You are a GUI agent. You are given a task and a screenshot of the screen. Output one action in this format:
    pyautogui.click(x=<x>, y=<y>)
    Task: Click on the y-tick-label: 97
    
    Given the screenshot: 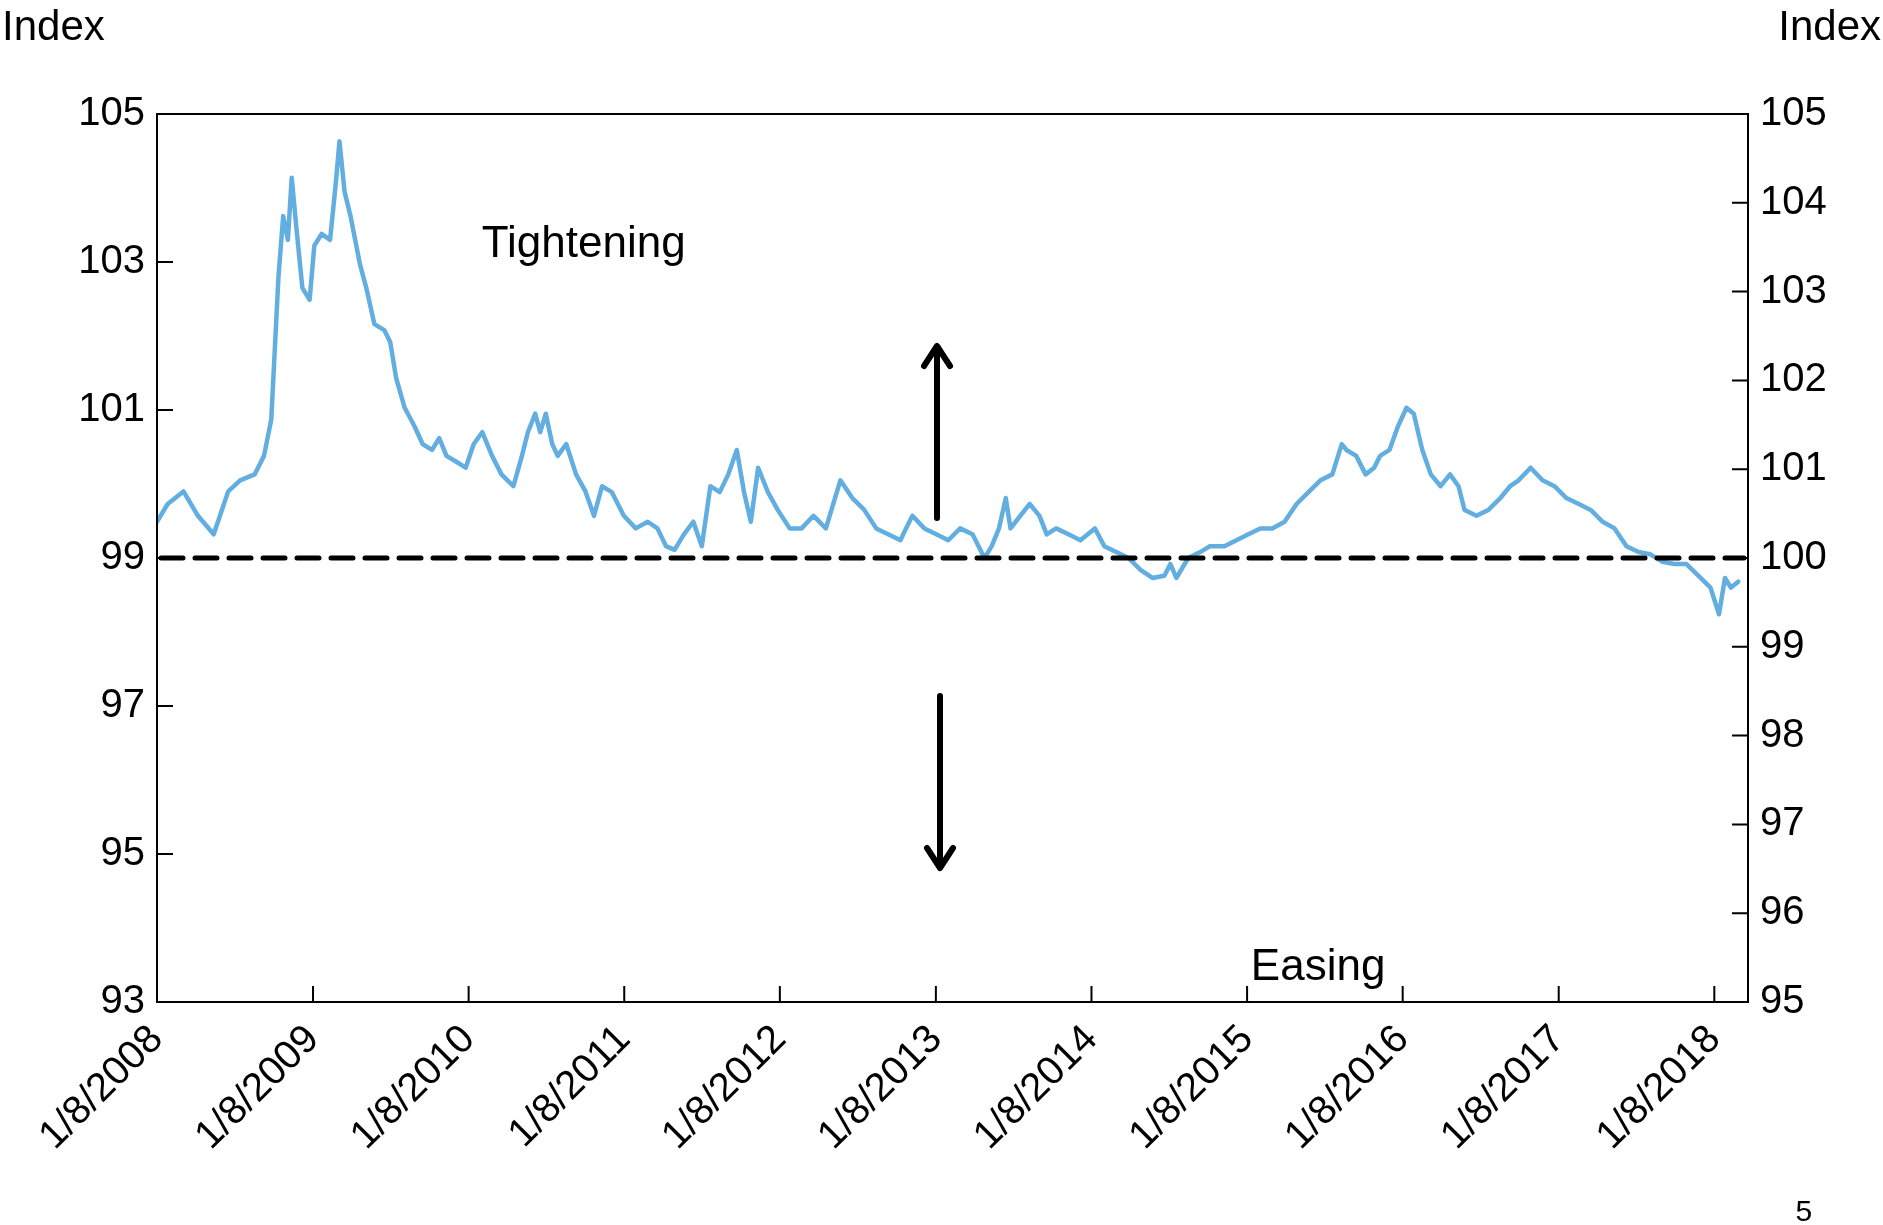 What is the action you would take?
    pyautogui.click(x=122, y=703)
    